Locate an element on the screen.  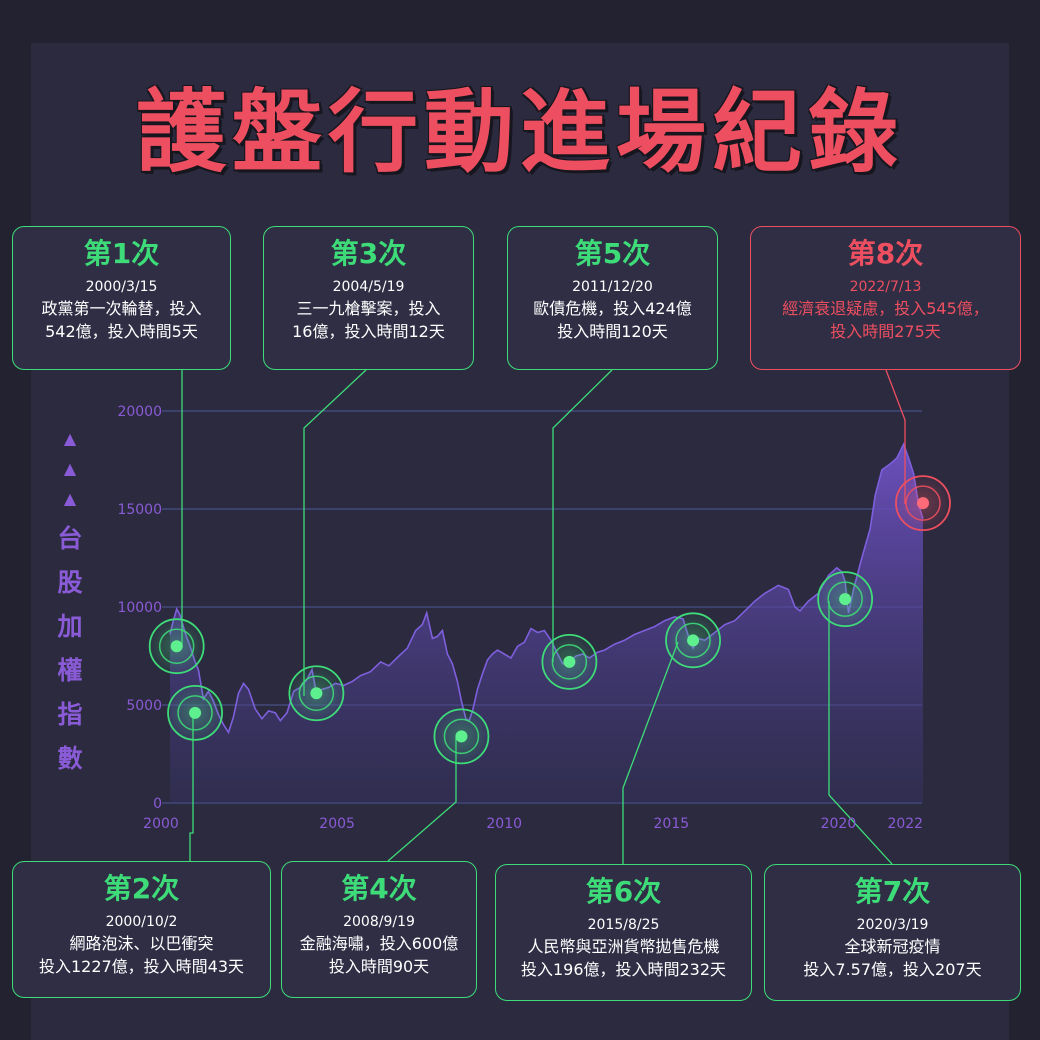
annotation-date: 2000/10/2 is located at coordinates (141, 922).